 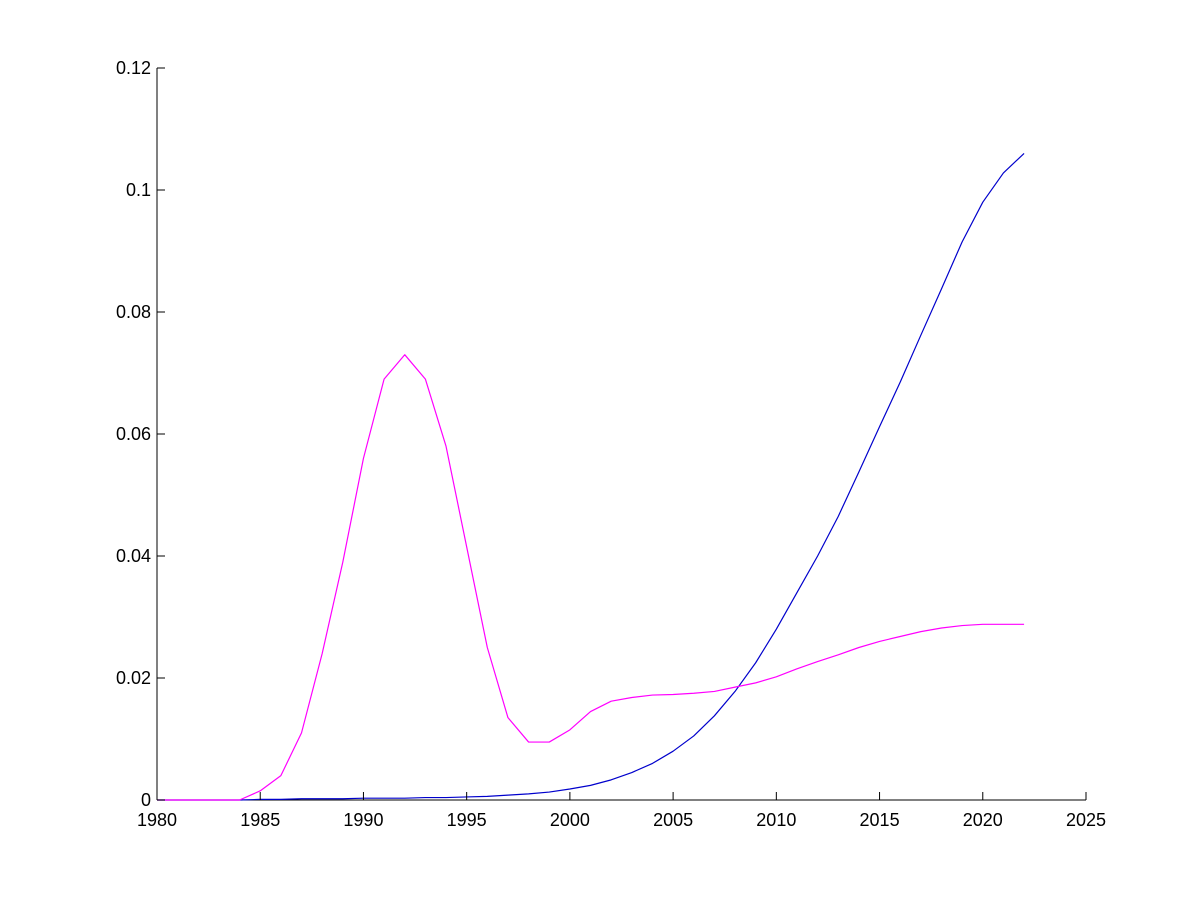 I want to click on x-tick-label: 2020, so click(x=983, y=820).